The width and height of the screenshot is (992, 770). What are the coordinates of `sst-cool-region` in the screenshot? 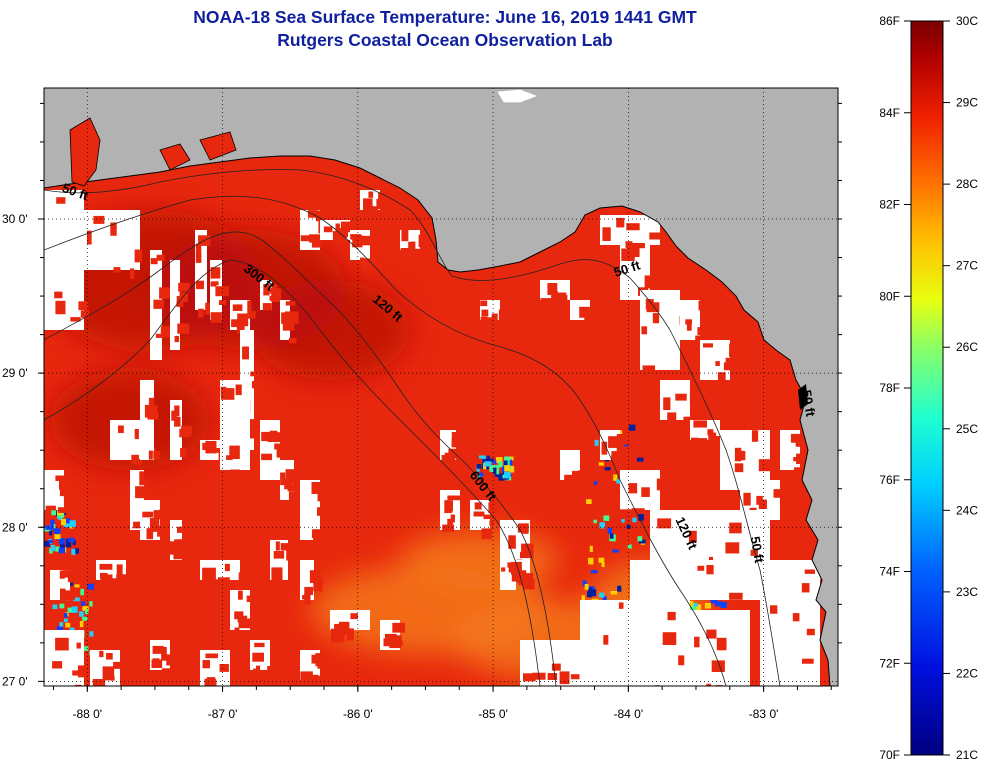 It's located at (480, 560).